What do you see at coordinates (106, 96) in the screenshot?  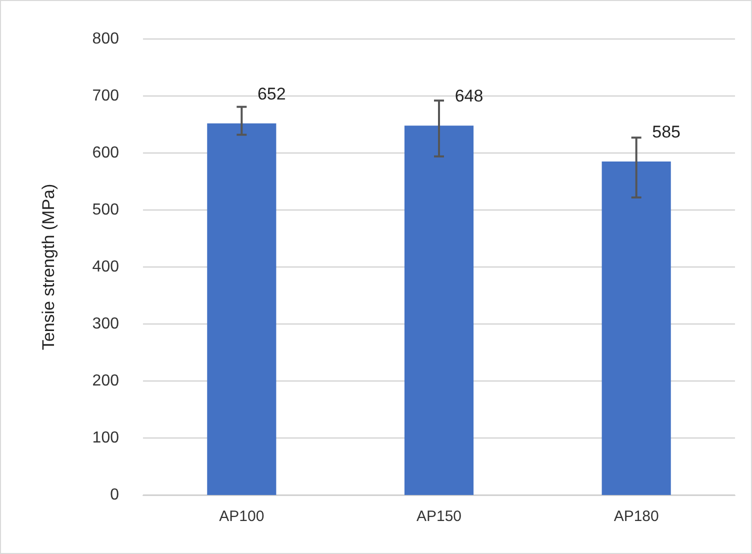 I see `y-tick-label: 700` at bounding box center [106, 96].